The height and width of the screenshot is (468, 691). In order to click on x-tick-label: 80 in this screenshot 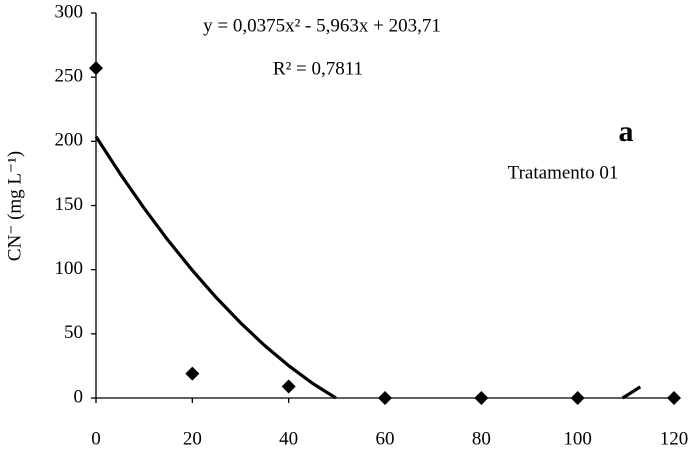, I will do `click(481, 438)`.